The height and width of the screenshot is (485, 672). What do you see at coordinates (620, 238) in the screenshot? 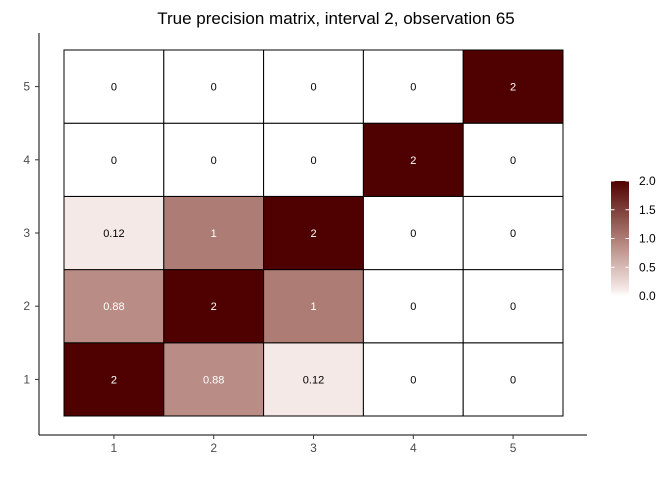
I see `colorbar` at bounding box center [620, 238].